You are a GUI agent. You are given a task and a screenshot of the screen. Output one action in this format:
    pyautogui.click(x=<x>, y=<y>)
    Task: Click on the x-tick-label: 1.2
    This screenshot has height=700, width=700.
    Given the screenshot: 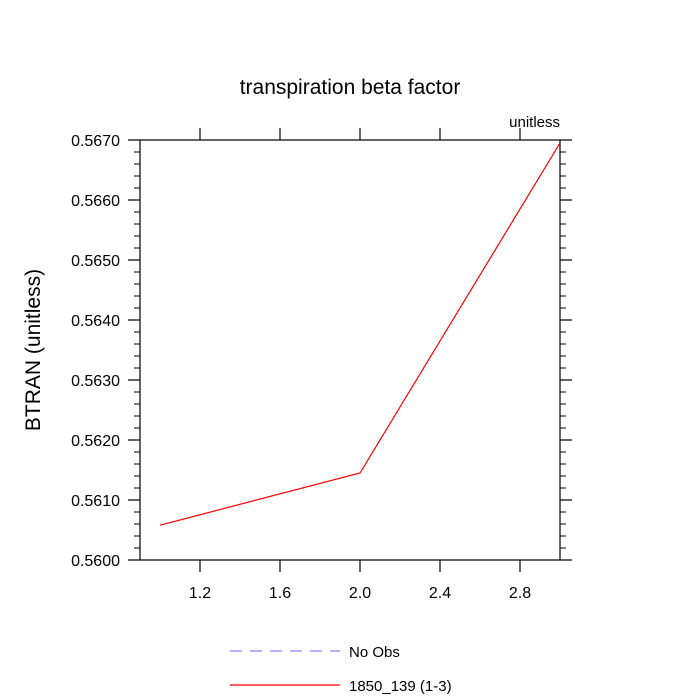 What is the action you would take?
    pyautogui.click(x=200, y=593)
    